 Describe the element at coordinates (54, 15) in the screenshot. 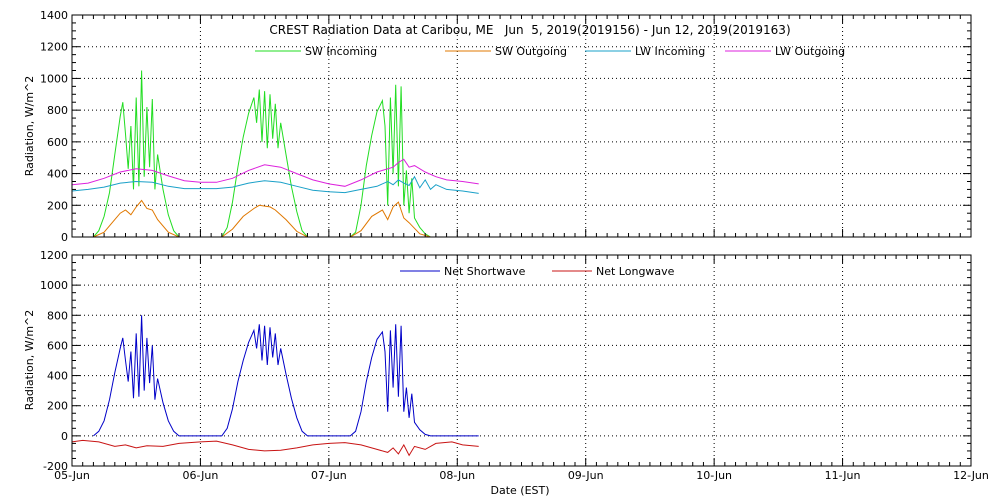

I see `y-tick-label: 1400` at that location.